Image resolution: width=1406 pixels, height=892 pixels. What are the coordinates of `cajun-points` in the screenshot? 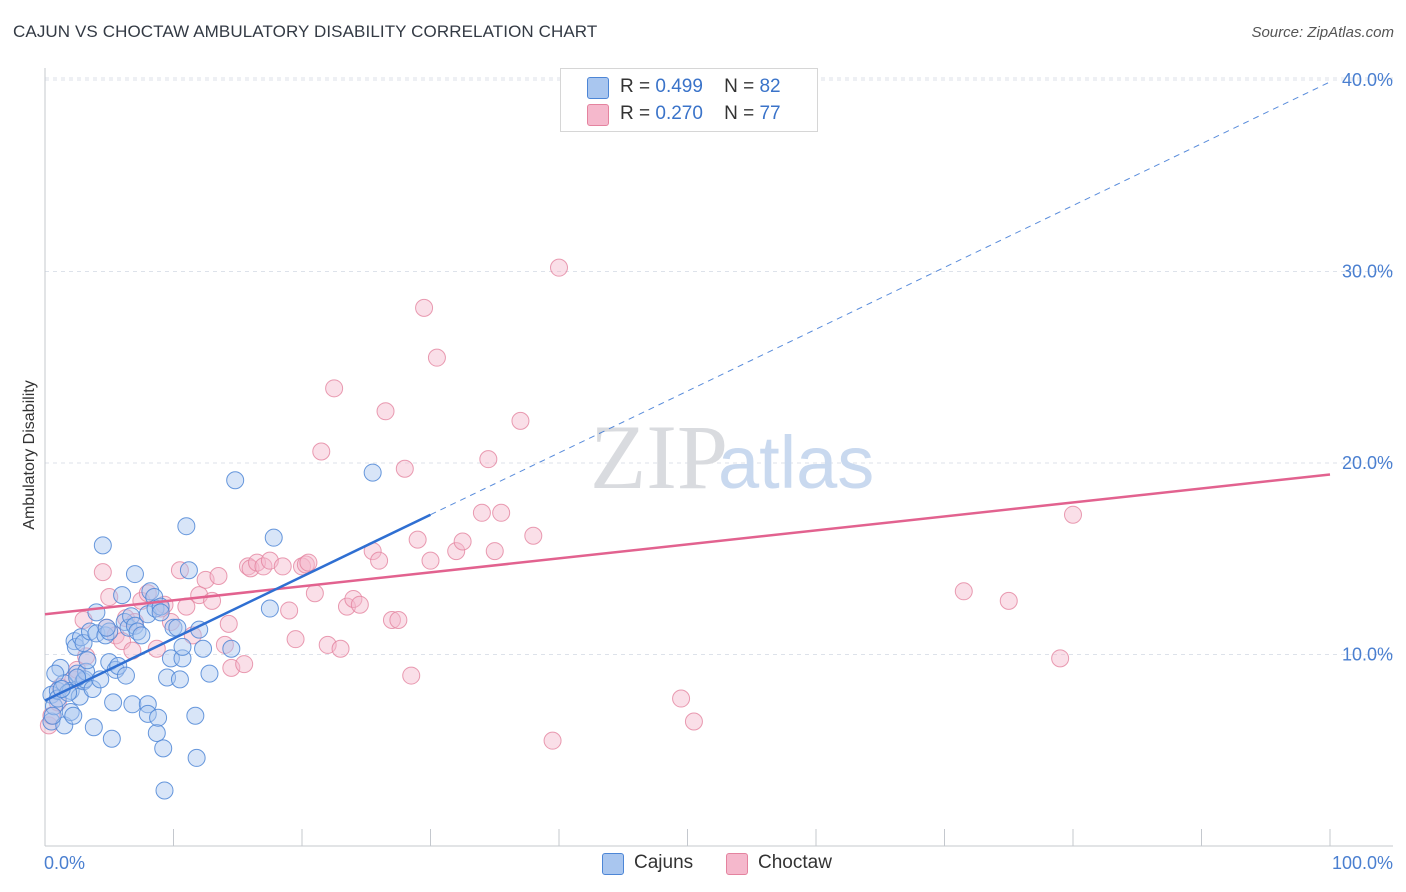 It's located at (212, 631).